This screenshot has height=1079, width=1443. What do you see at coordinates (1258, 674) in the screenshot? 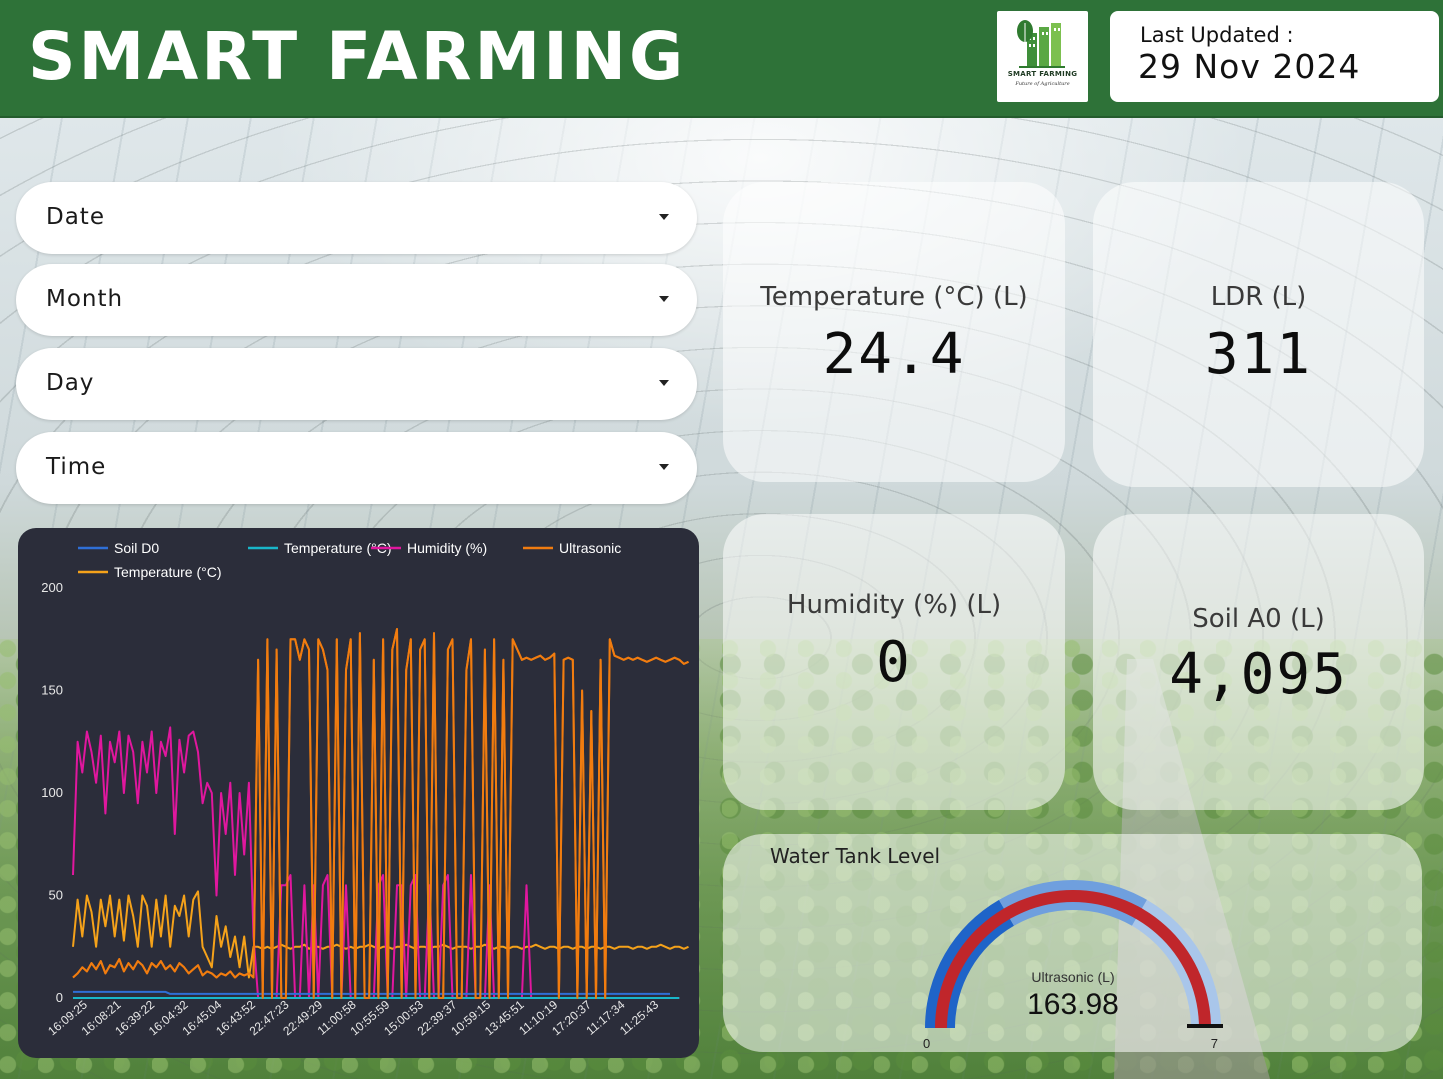
I see `soil-a0-scorecard-value: 4,095` at bounding box center [1258, 674].